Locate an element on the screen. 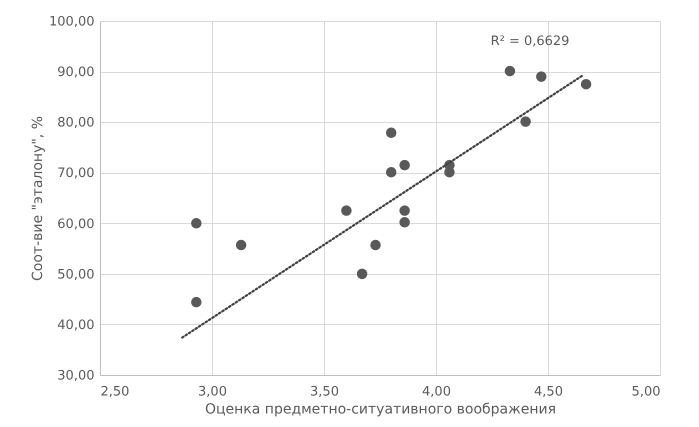 The width and height of the screenshot is (699, 427). y-axis-title: Соот-вие "эталону", % is located at coordinates (38, 198).